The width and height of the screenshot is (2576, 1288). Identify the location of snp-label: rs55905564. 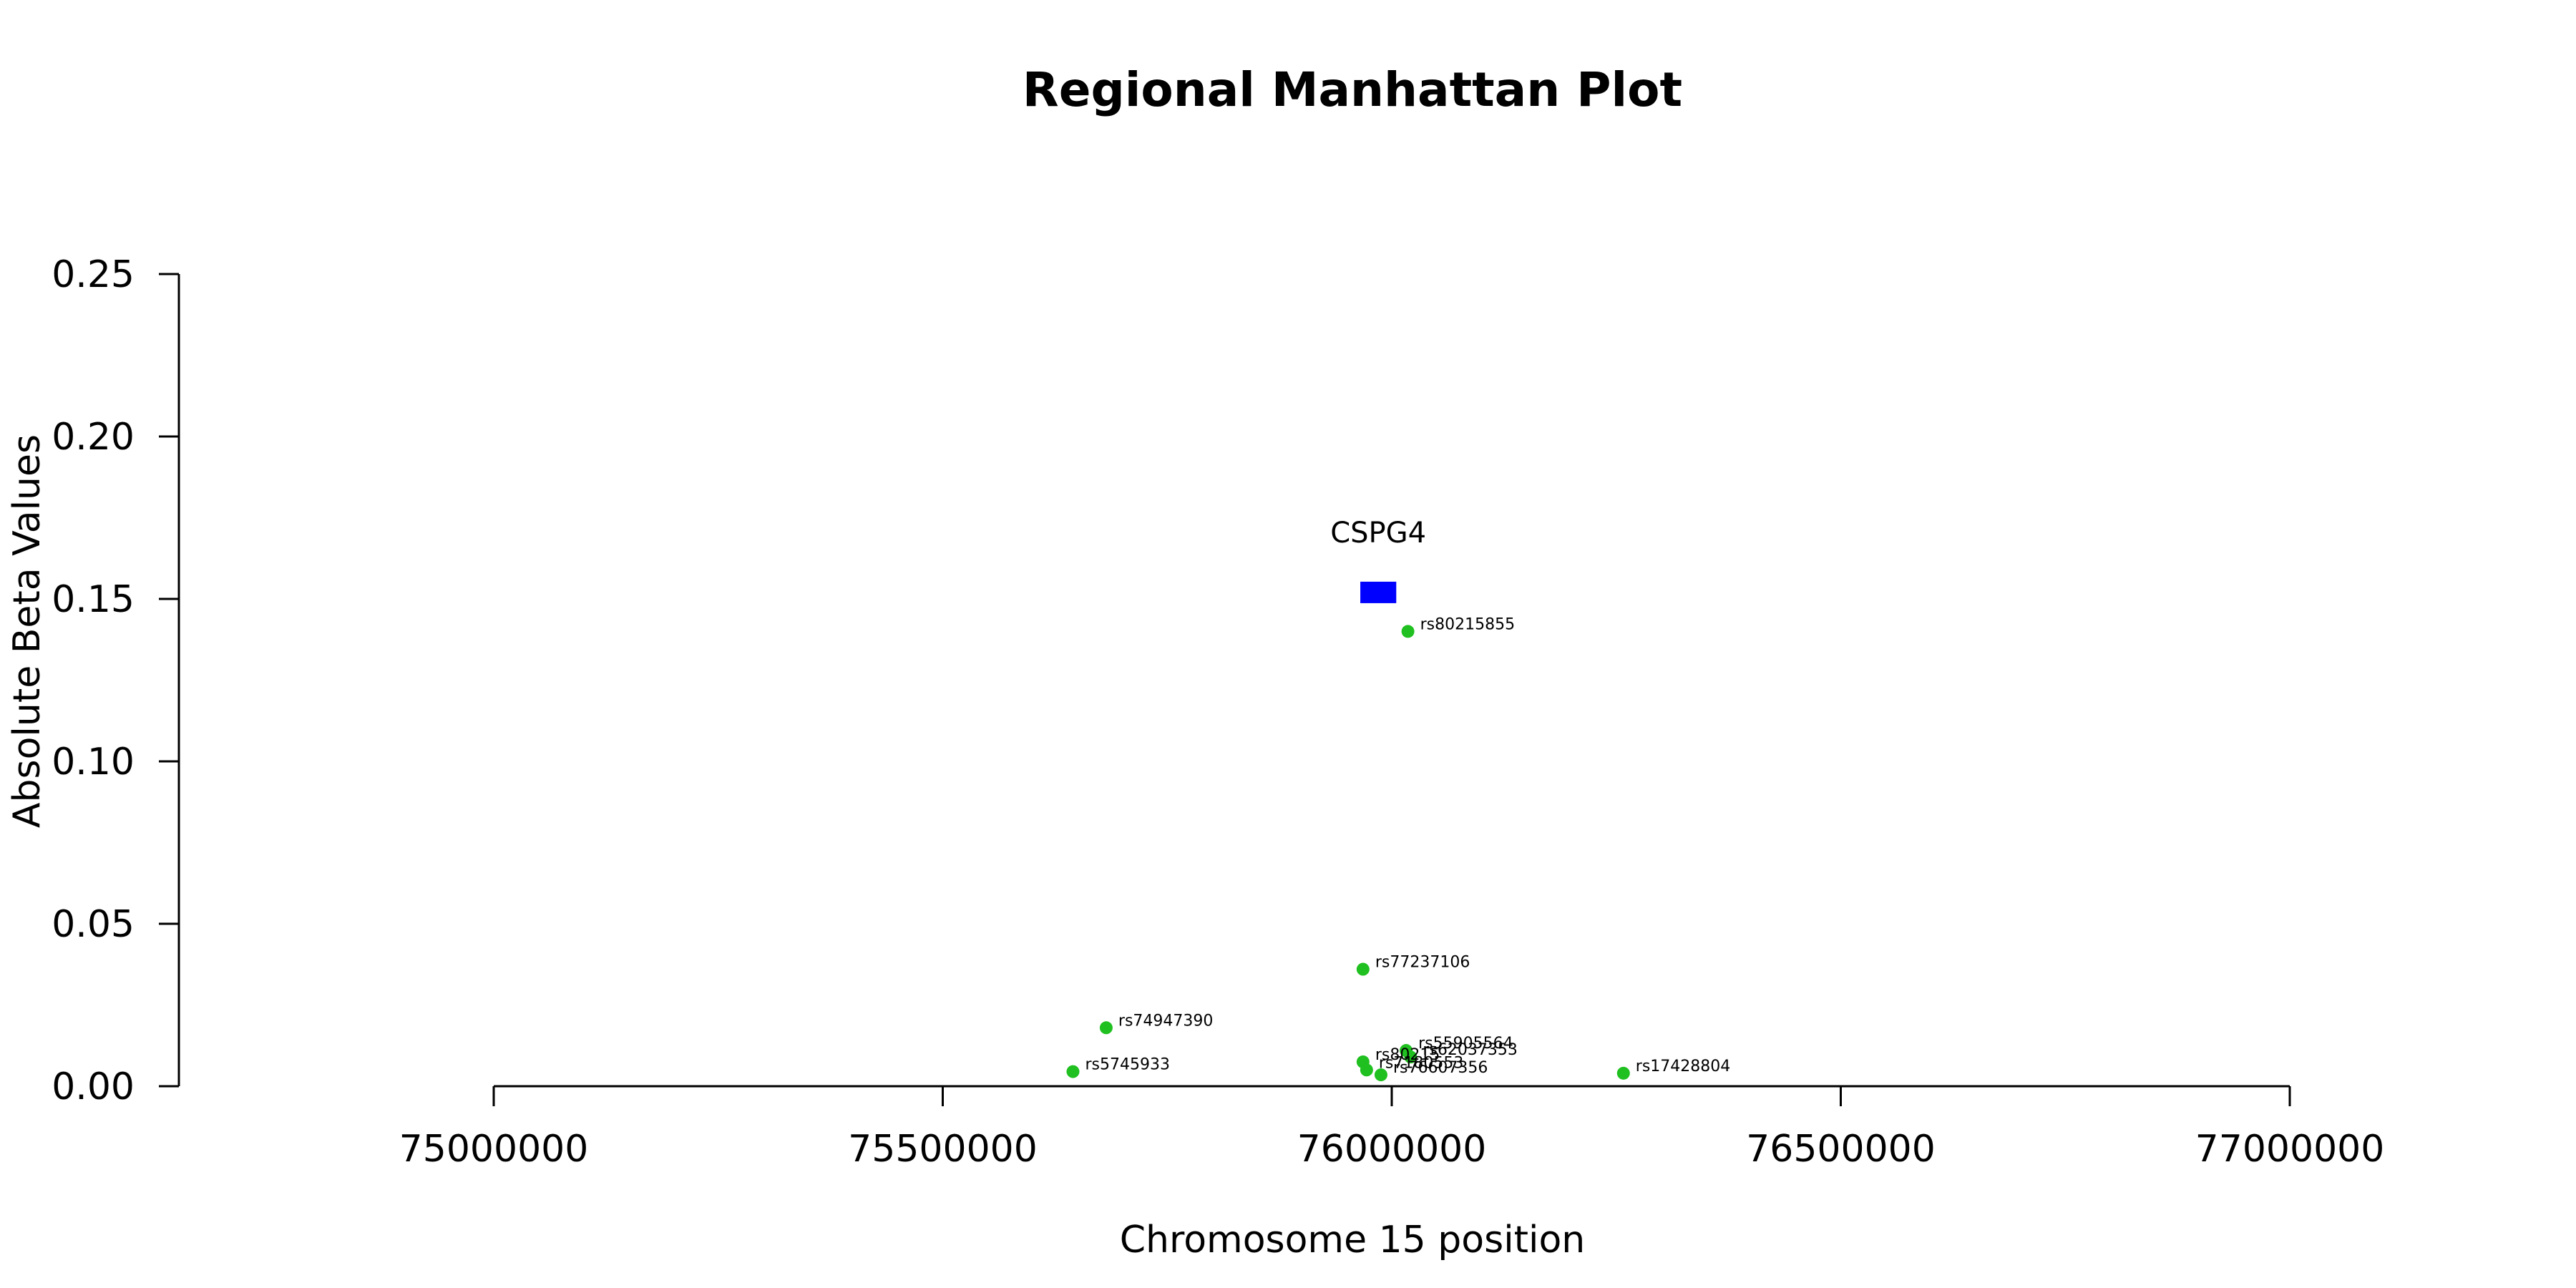
(1465, 1044).